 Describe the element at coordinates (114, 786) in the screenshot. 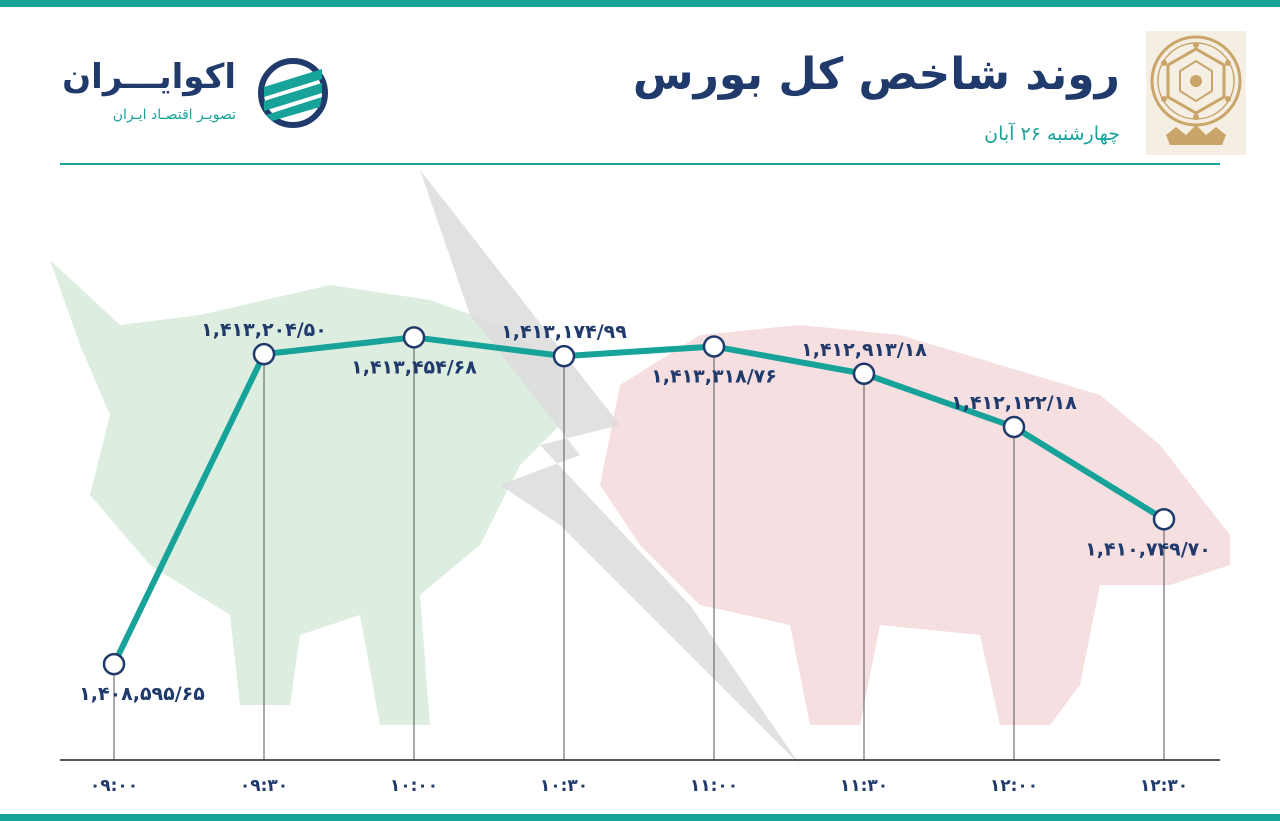

I see `x-tick-label: ۰۹:۰۰` at that location.